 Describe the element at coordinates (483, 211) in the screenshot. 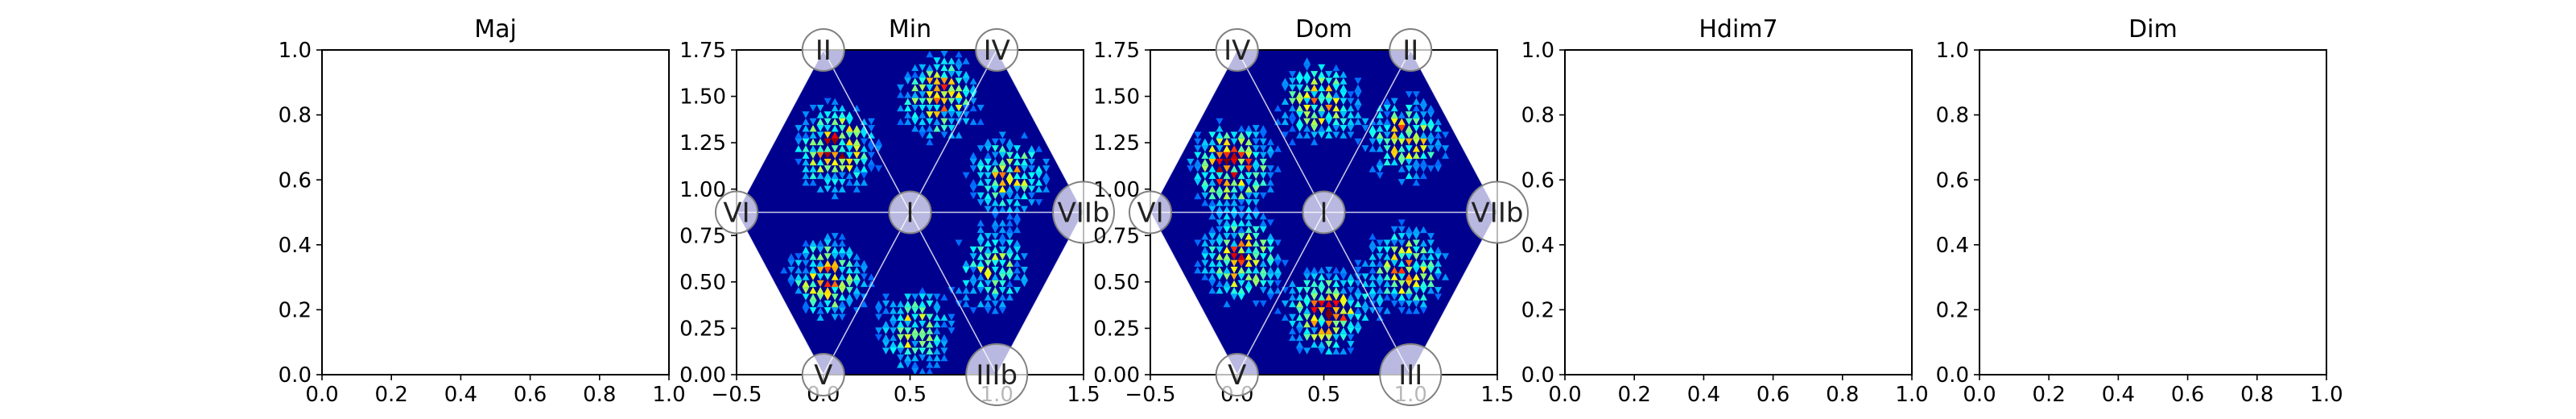

I see `subplot-0: Maj 0.0 0.2 0.4 0.6 0.8 1.0 0.0 0.2 0.4 0.6 0.8 1.0` at that location.